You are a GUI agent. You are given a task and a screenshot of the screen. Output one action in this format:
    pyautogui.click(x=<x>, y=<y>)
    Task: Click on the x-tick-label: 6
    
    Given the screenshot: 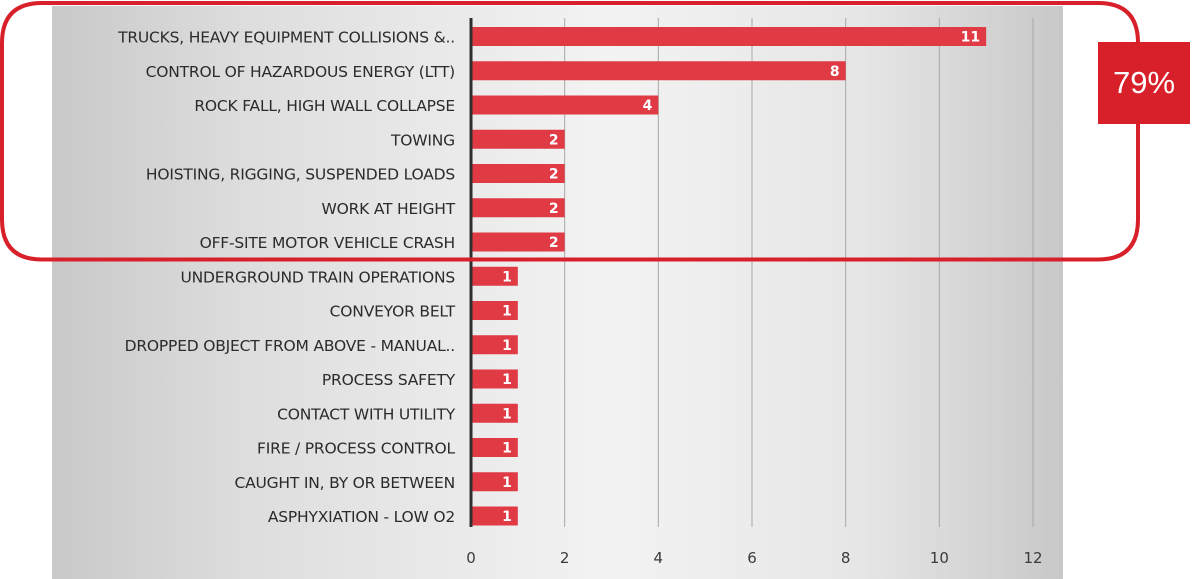 What is the action you would take?
    pyautogui.click(x=752, y=558)
    